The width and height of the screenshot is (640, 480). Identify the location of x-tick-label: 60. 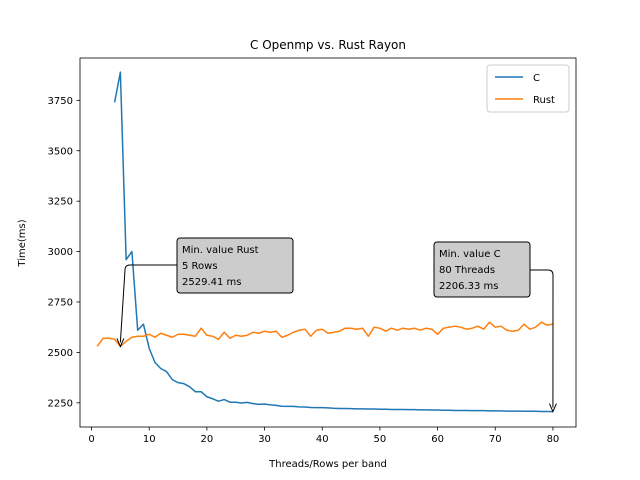
(437, 439).